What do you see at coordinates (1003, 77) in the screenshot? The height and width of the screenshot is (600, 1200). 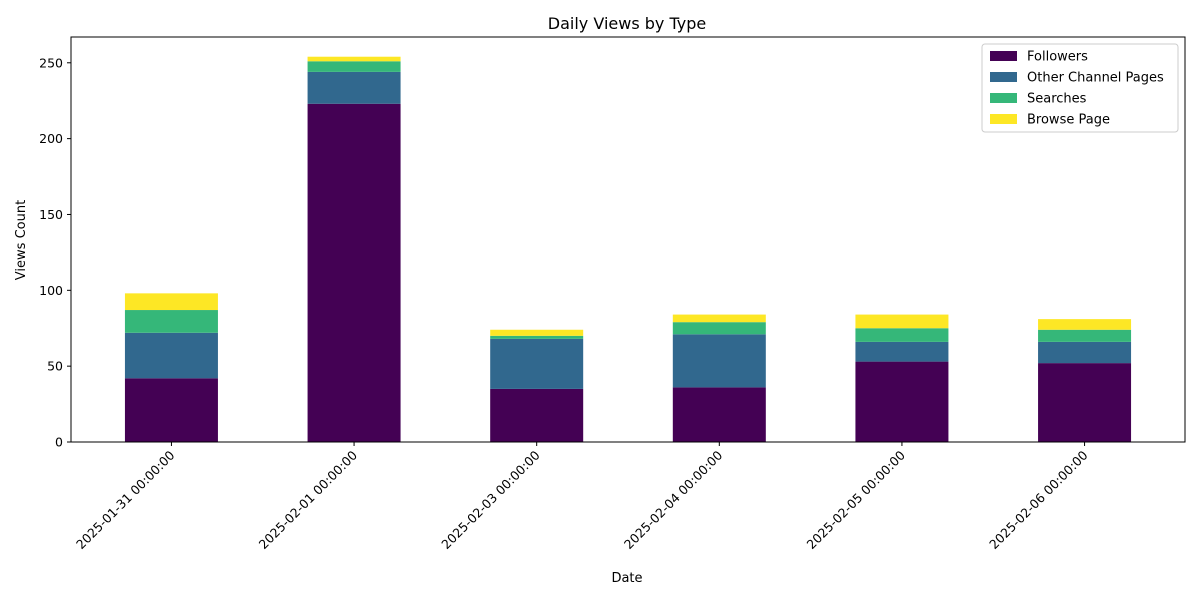 I see `legend-swatch-other-channel-pages` at bounding box center [1003, 77].